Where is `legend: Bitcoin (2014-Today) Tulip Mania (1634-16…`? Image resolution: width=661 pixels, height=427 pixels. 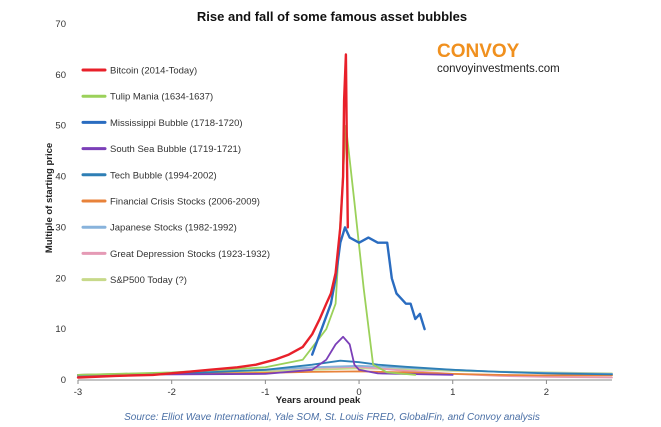 legend: Bitcoin (2014-Today) Tulip Mania (1634-16… is located at coordinates (175, 176).